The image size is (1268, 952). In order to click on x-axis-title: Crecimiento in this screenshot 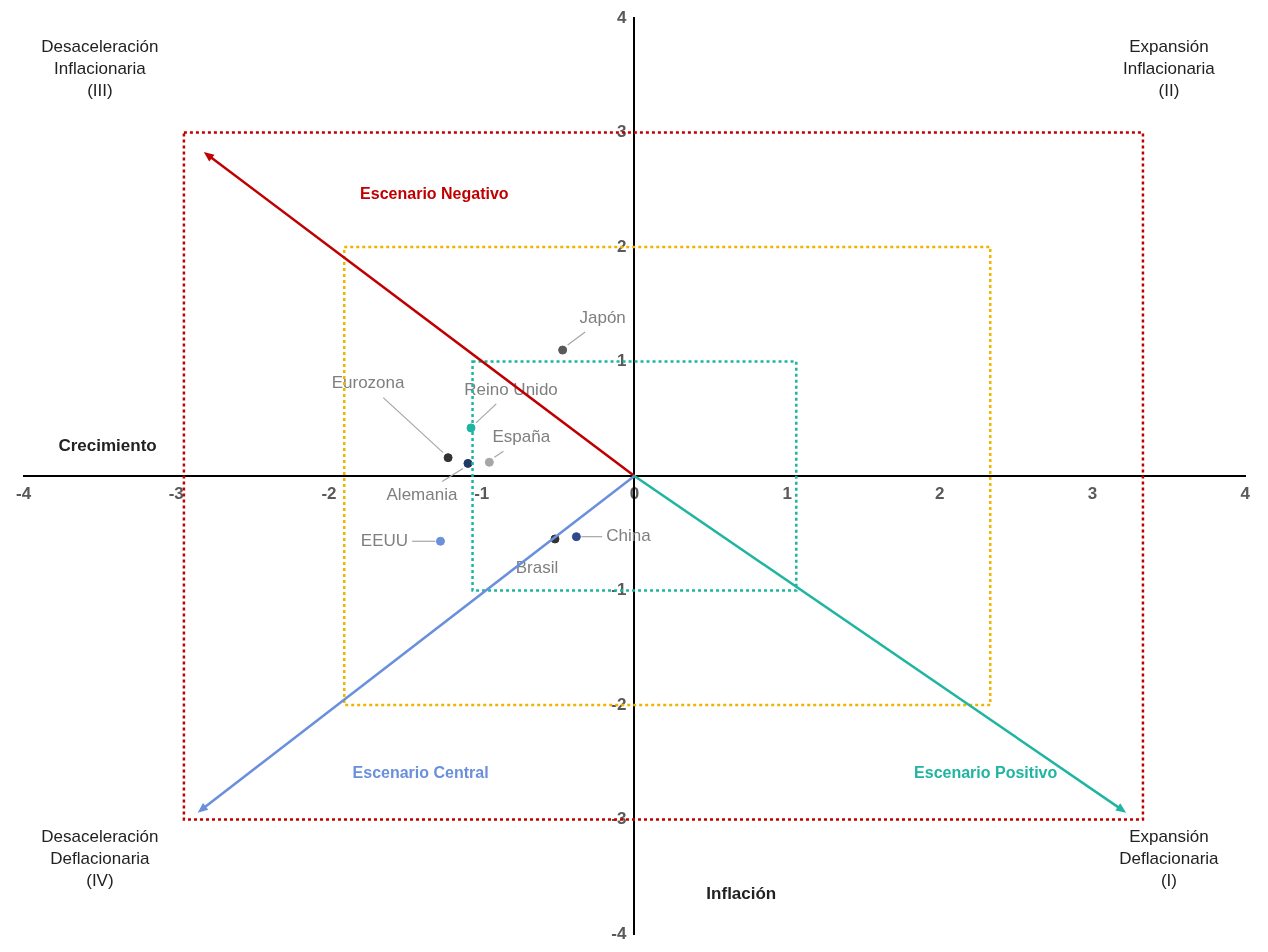, I will do `click(107, 445)`.